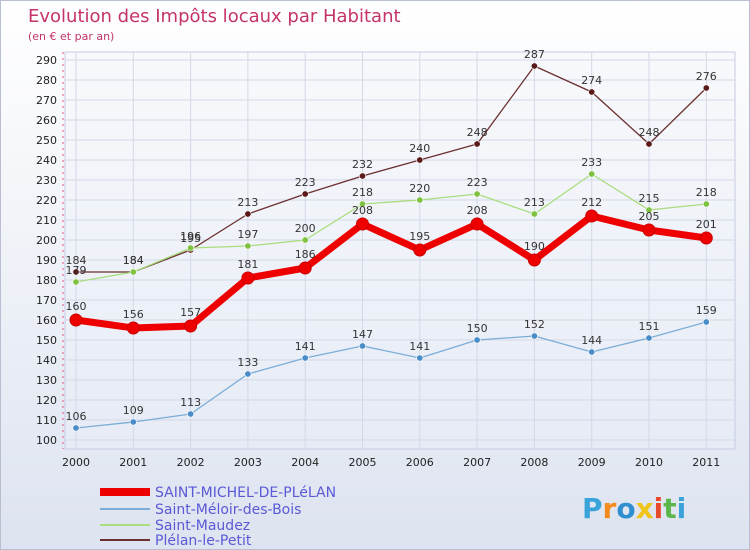 The width and height of the screenshot is (750, 550). I want to click on chart-subtitle: (en € et par an), so click(71, 36).